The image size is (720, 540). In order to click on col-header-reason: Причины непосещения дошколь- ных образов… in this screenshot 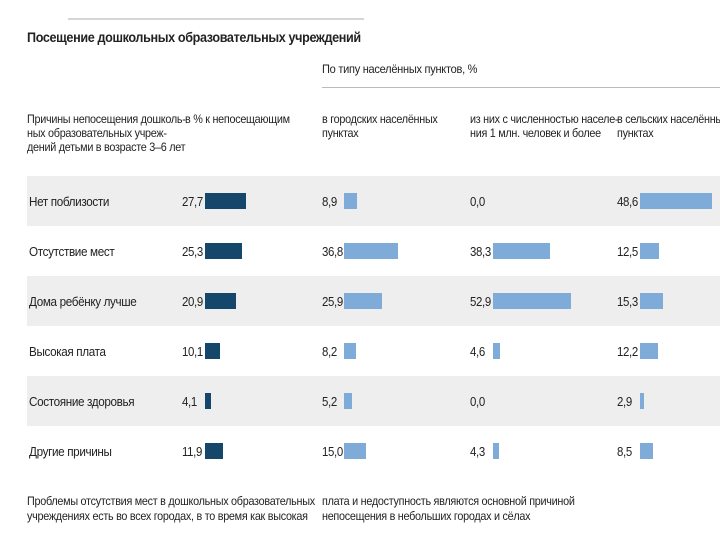, I will do `click(106, 133)`.